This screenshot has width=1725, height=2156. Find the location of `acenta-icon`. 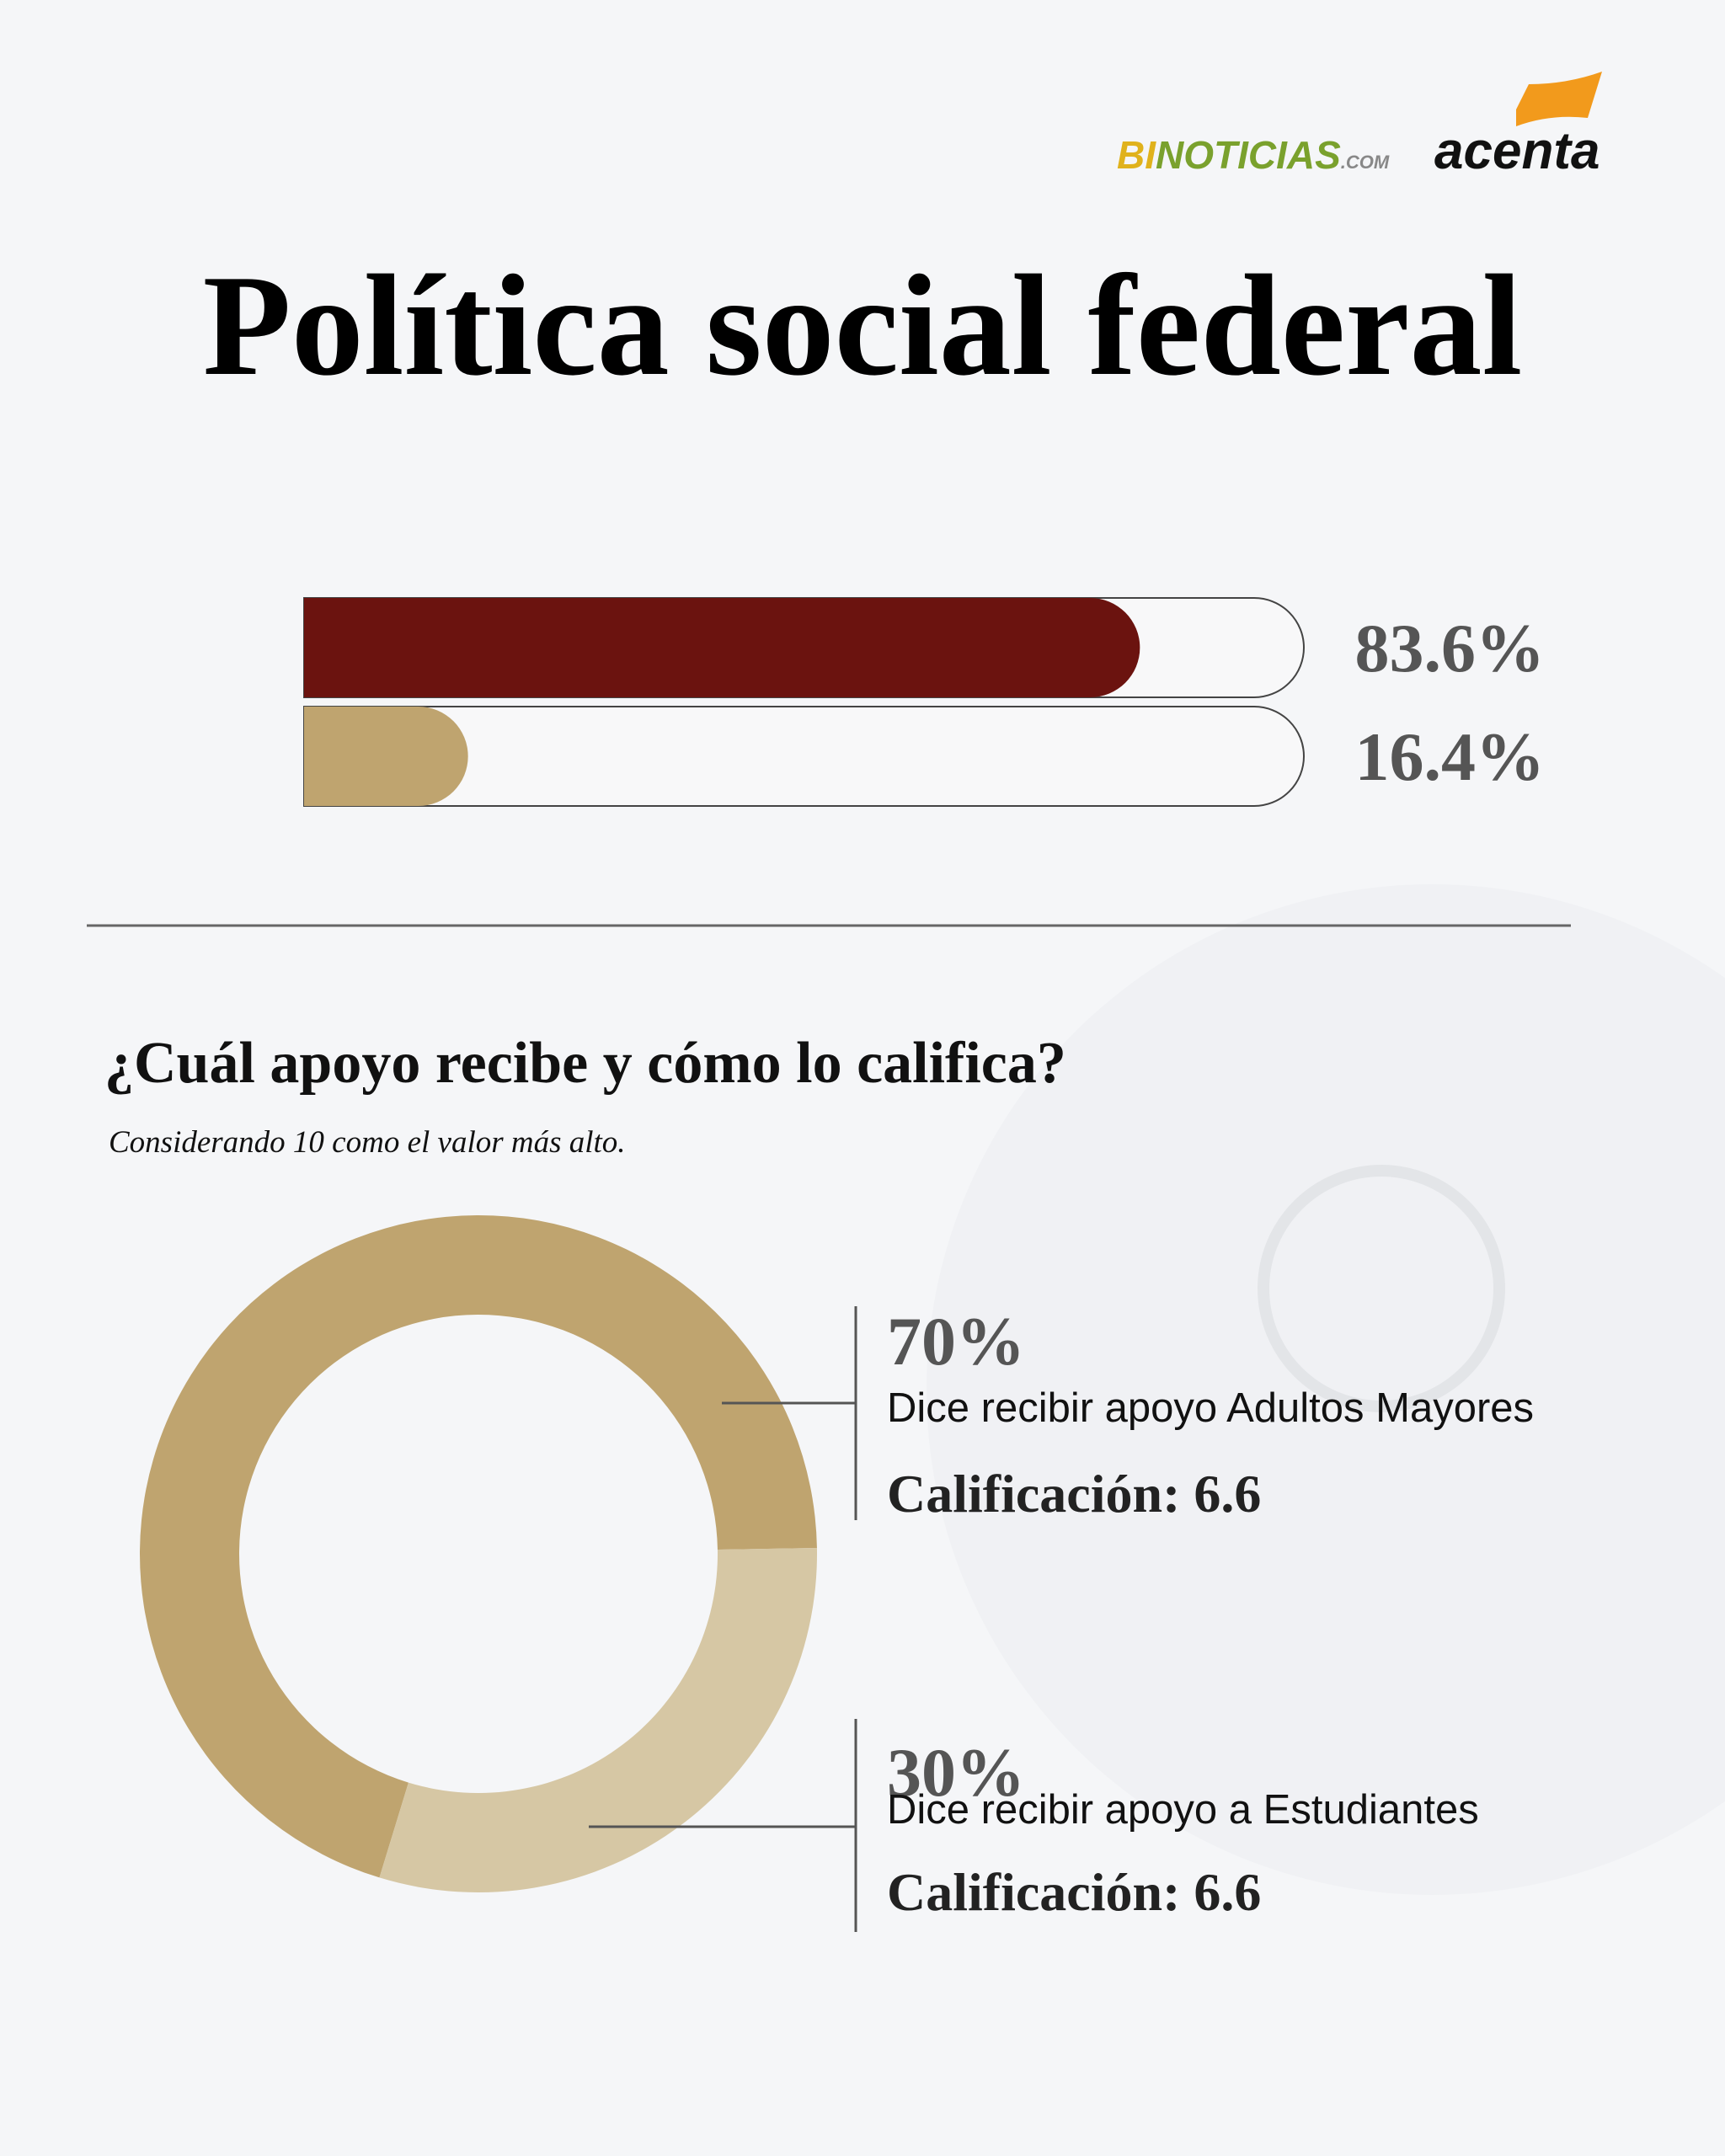

acenta-icon is located at coordinates (1559, 99).